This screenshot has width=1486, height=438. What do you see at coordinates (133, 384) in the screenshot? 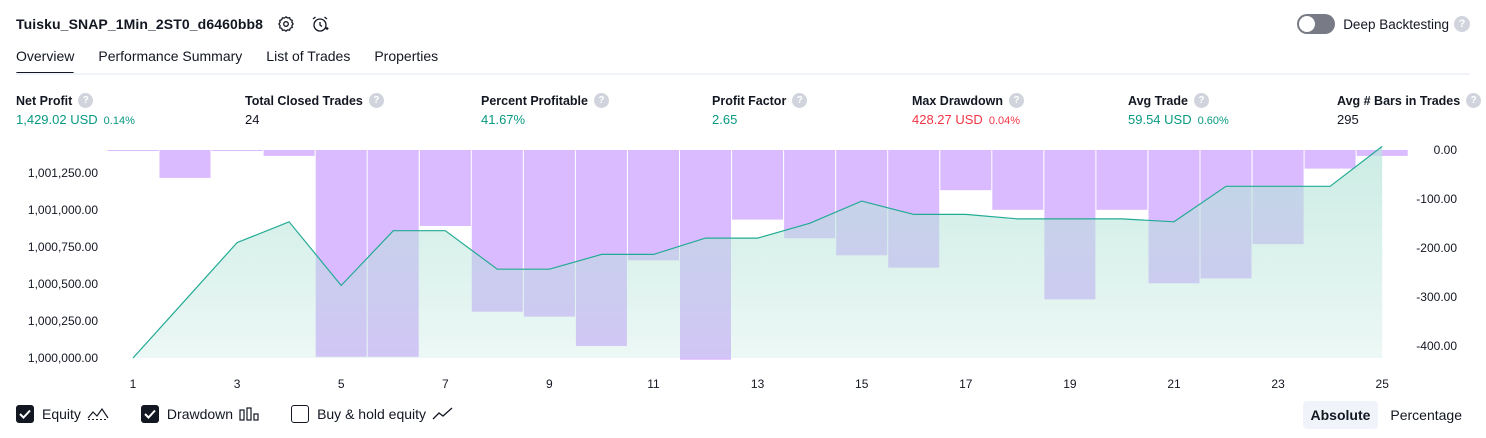
I see `x-axis-tick-label: 1` at bounding box center [133, 384].